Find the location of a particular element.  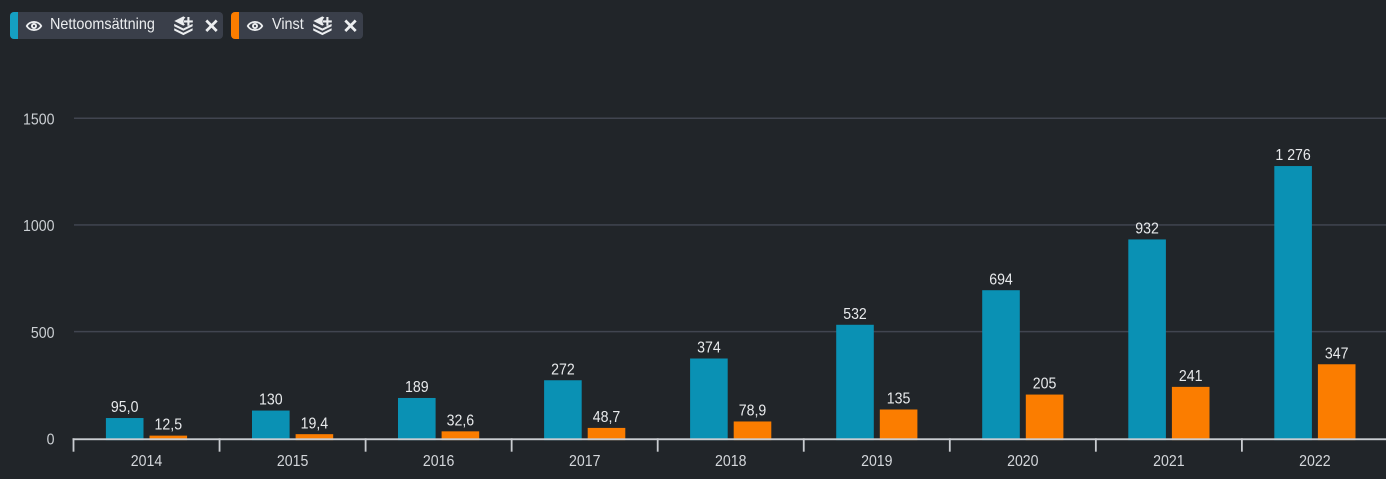

svg-text: 500 is located at coordinates (43, 333).